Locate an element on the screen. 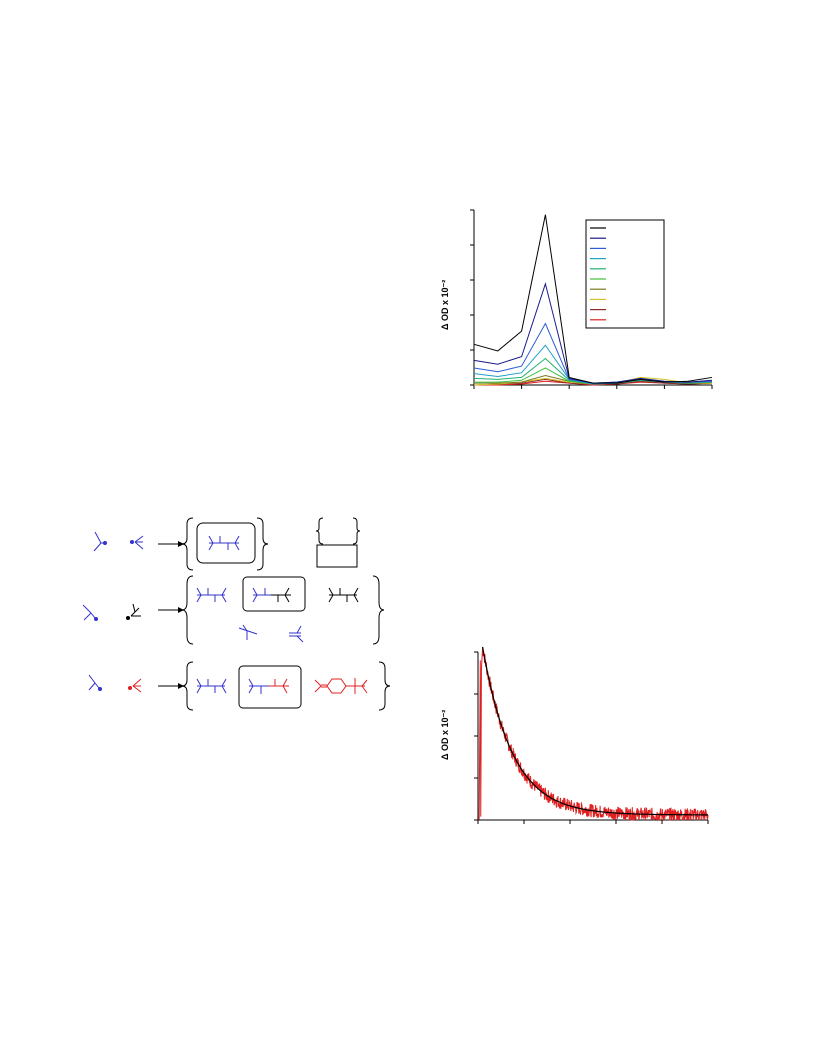 This screenshot has width=816, height=1056. reaction-scheme is located at coordinates (235, 617).